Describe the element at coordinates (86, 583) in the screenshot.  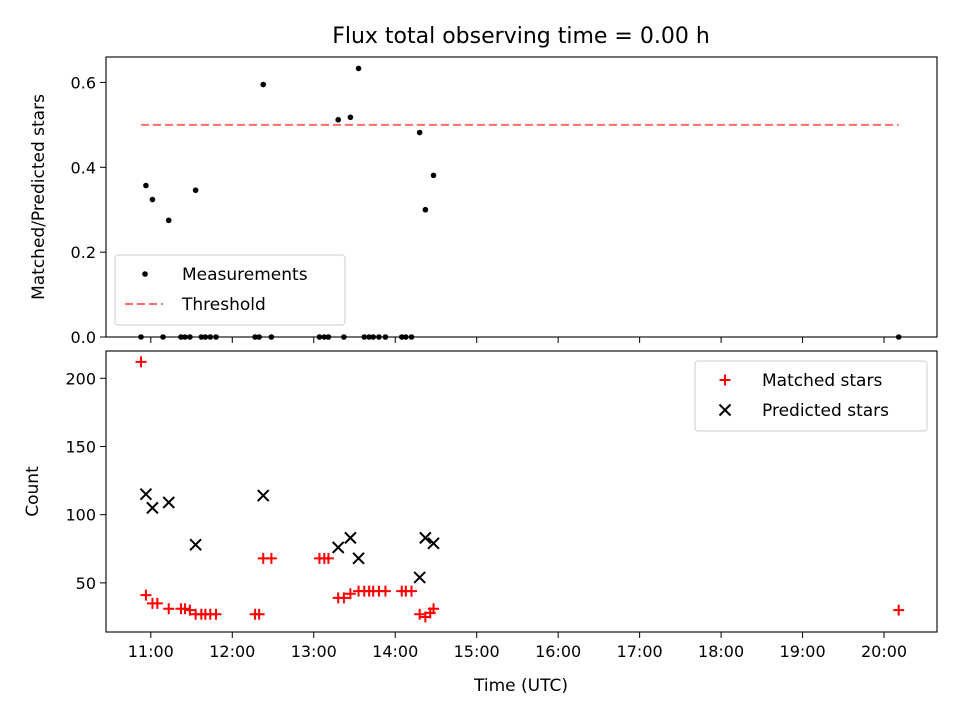
I see `y-tick-label: 50` at that location.